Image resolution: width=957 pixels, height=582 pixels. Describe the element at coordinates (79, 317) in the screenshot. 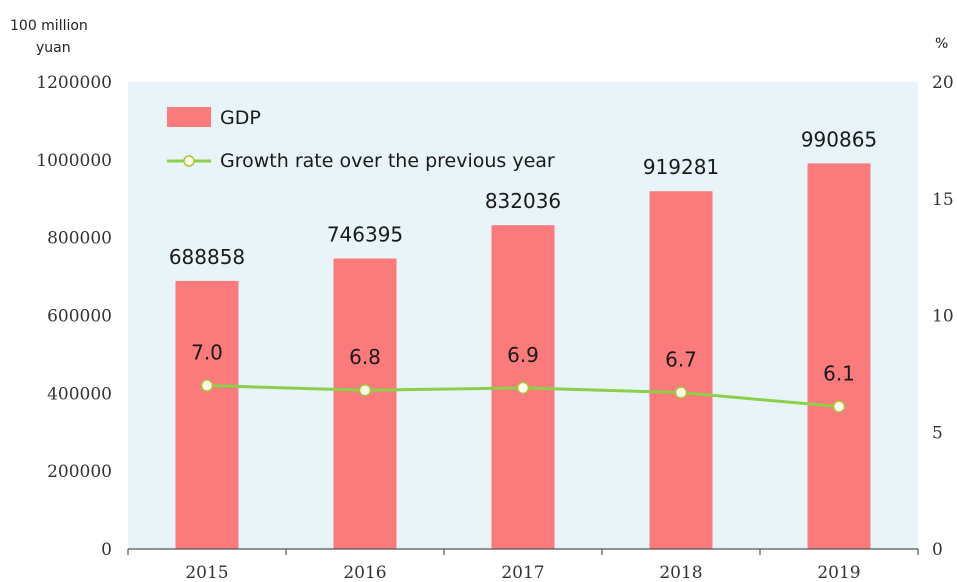

I see `left-tick-label: 600000` at that location.